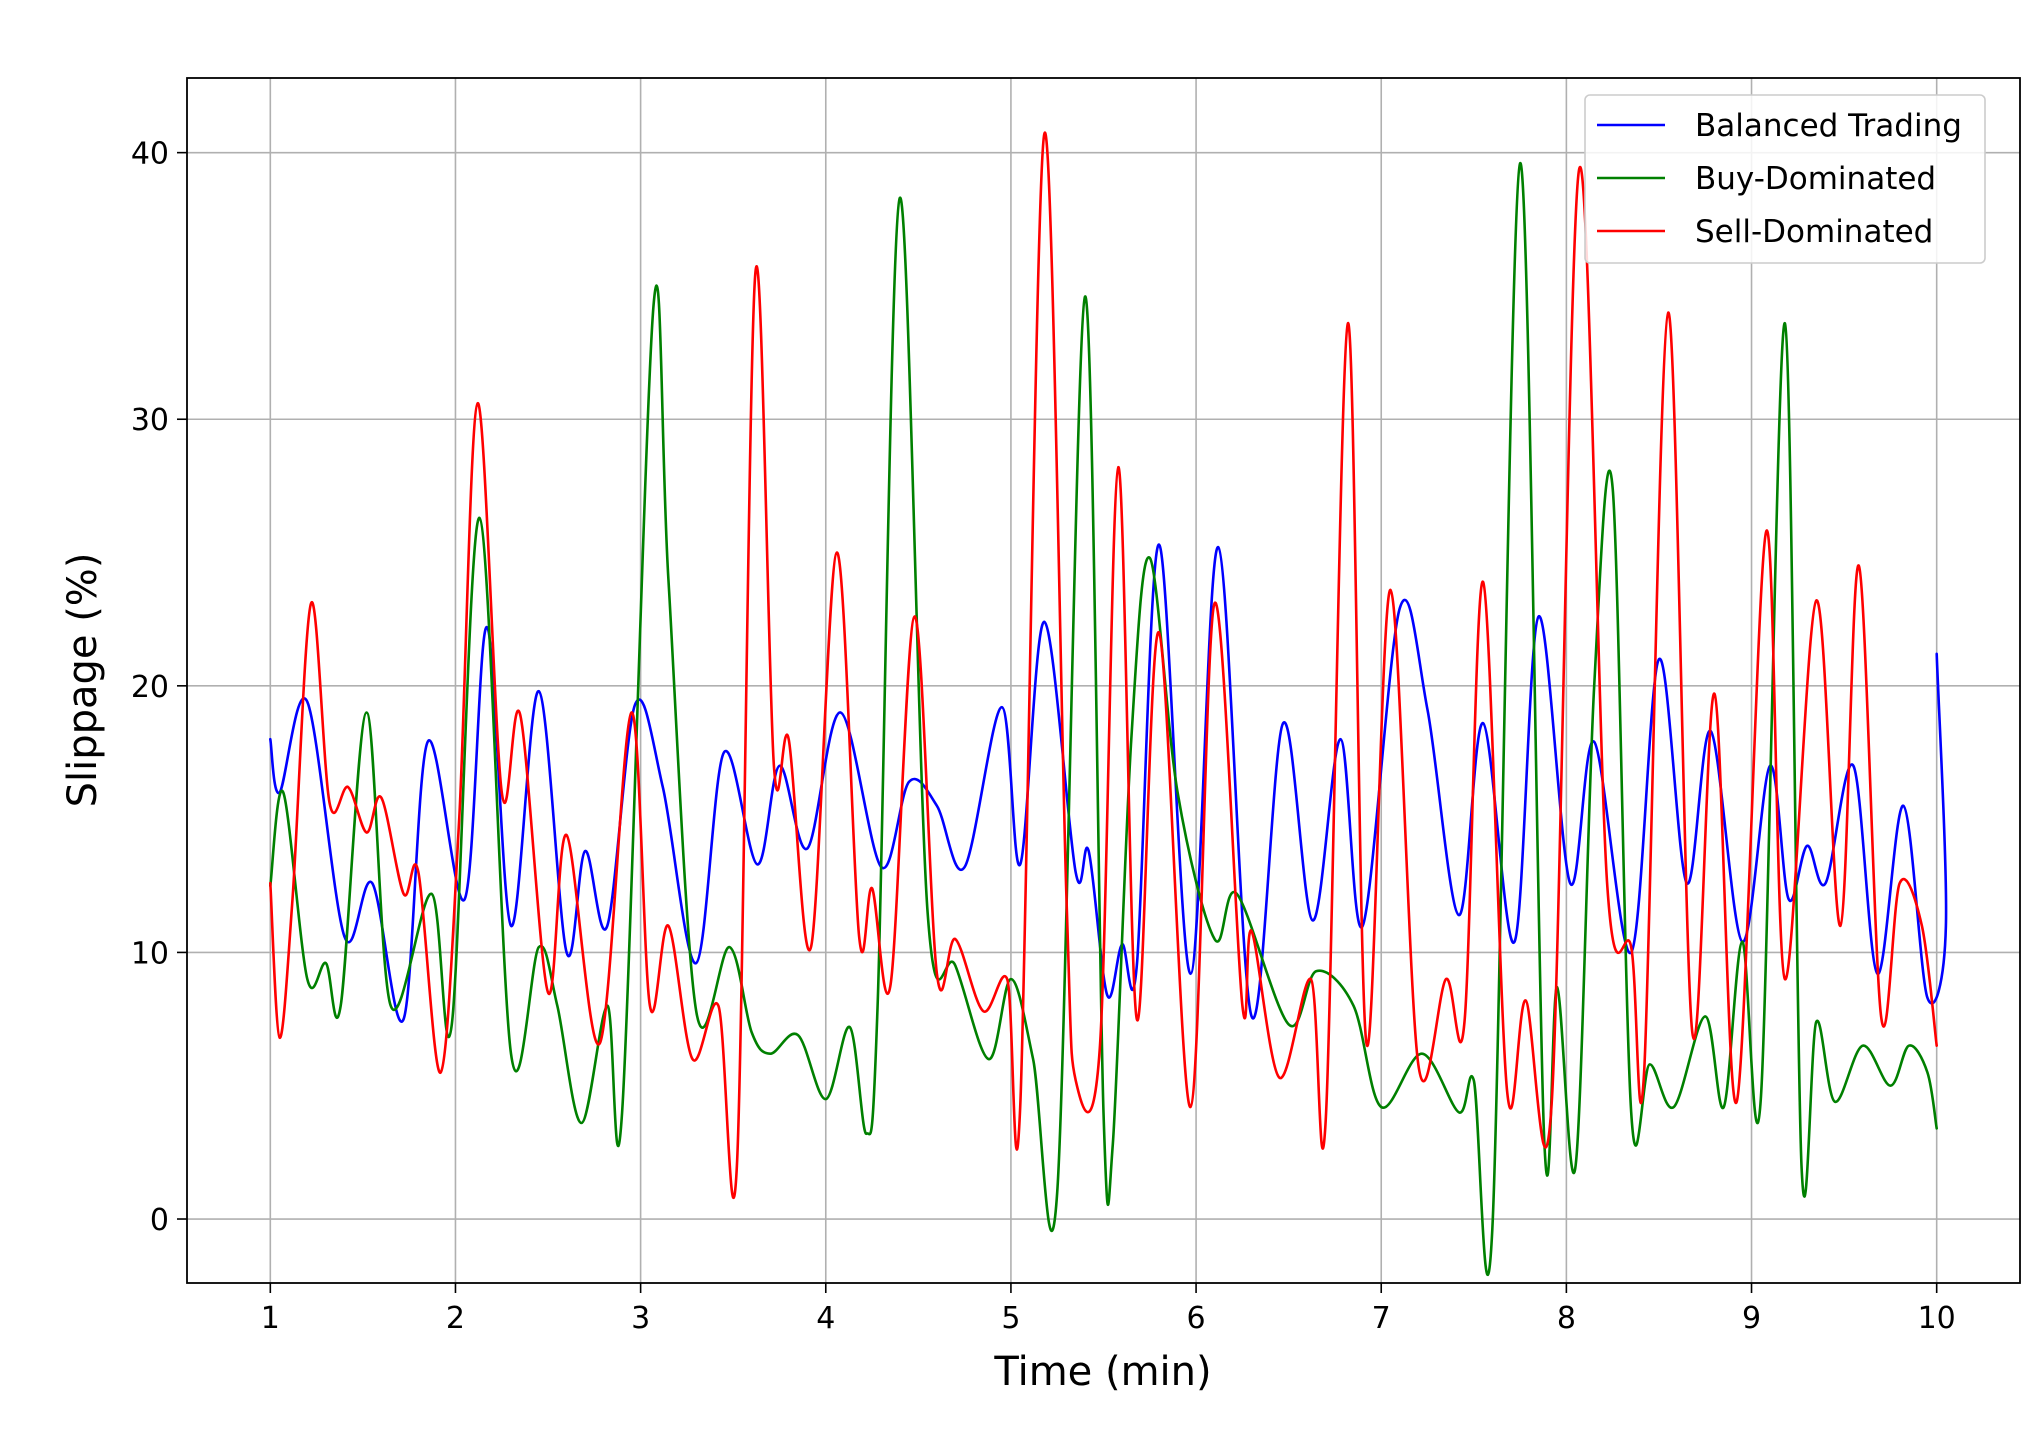 The height and width of the screenshot is (1437, 2036). Describe the element at coordinates (1196, 1318) in the screenshot. I see `x-tick-label: 6` at that location.